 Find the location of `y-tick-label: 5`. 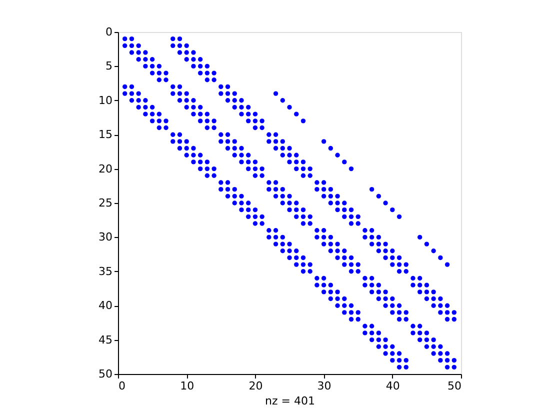

y-tick-label: 5 is located at coordinates (109, 66).